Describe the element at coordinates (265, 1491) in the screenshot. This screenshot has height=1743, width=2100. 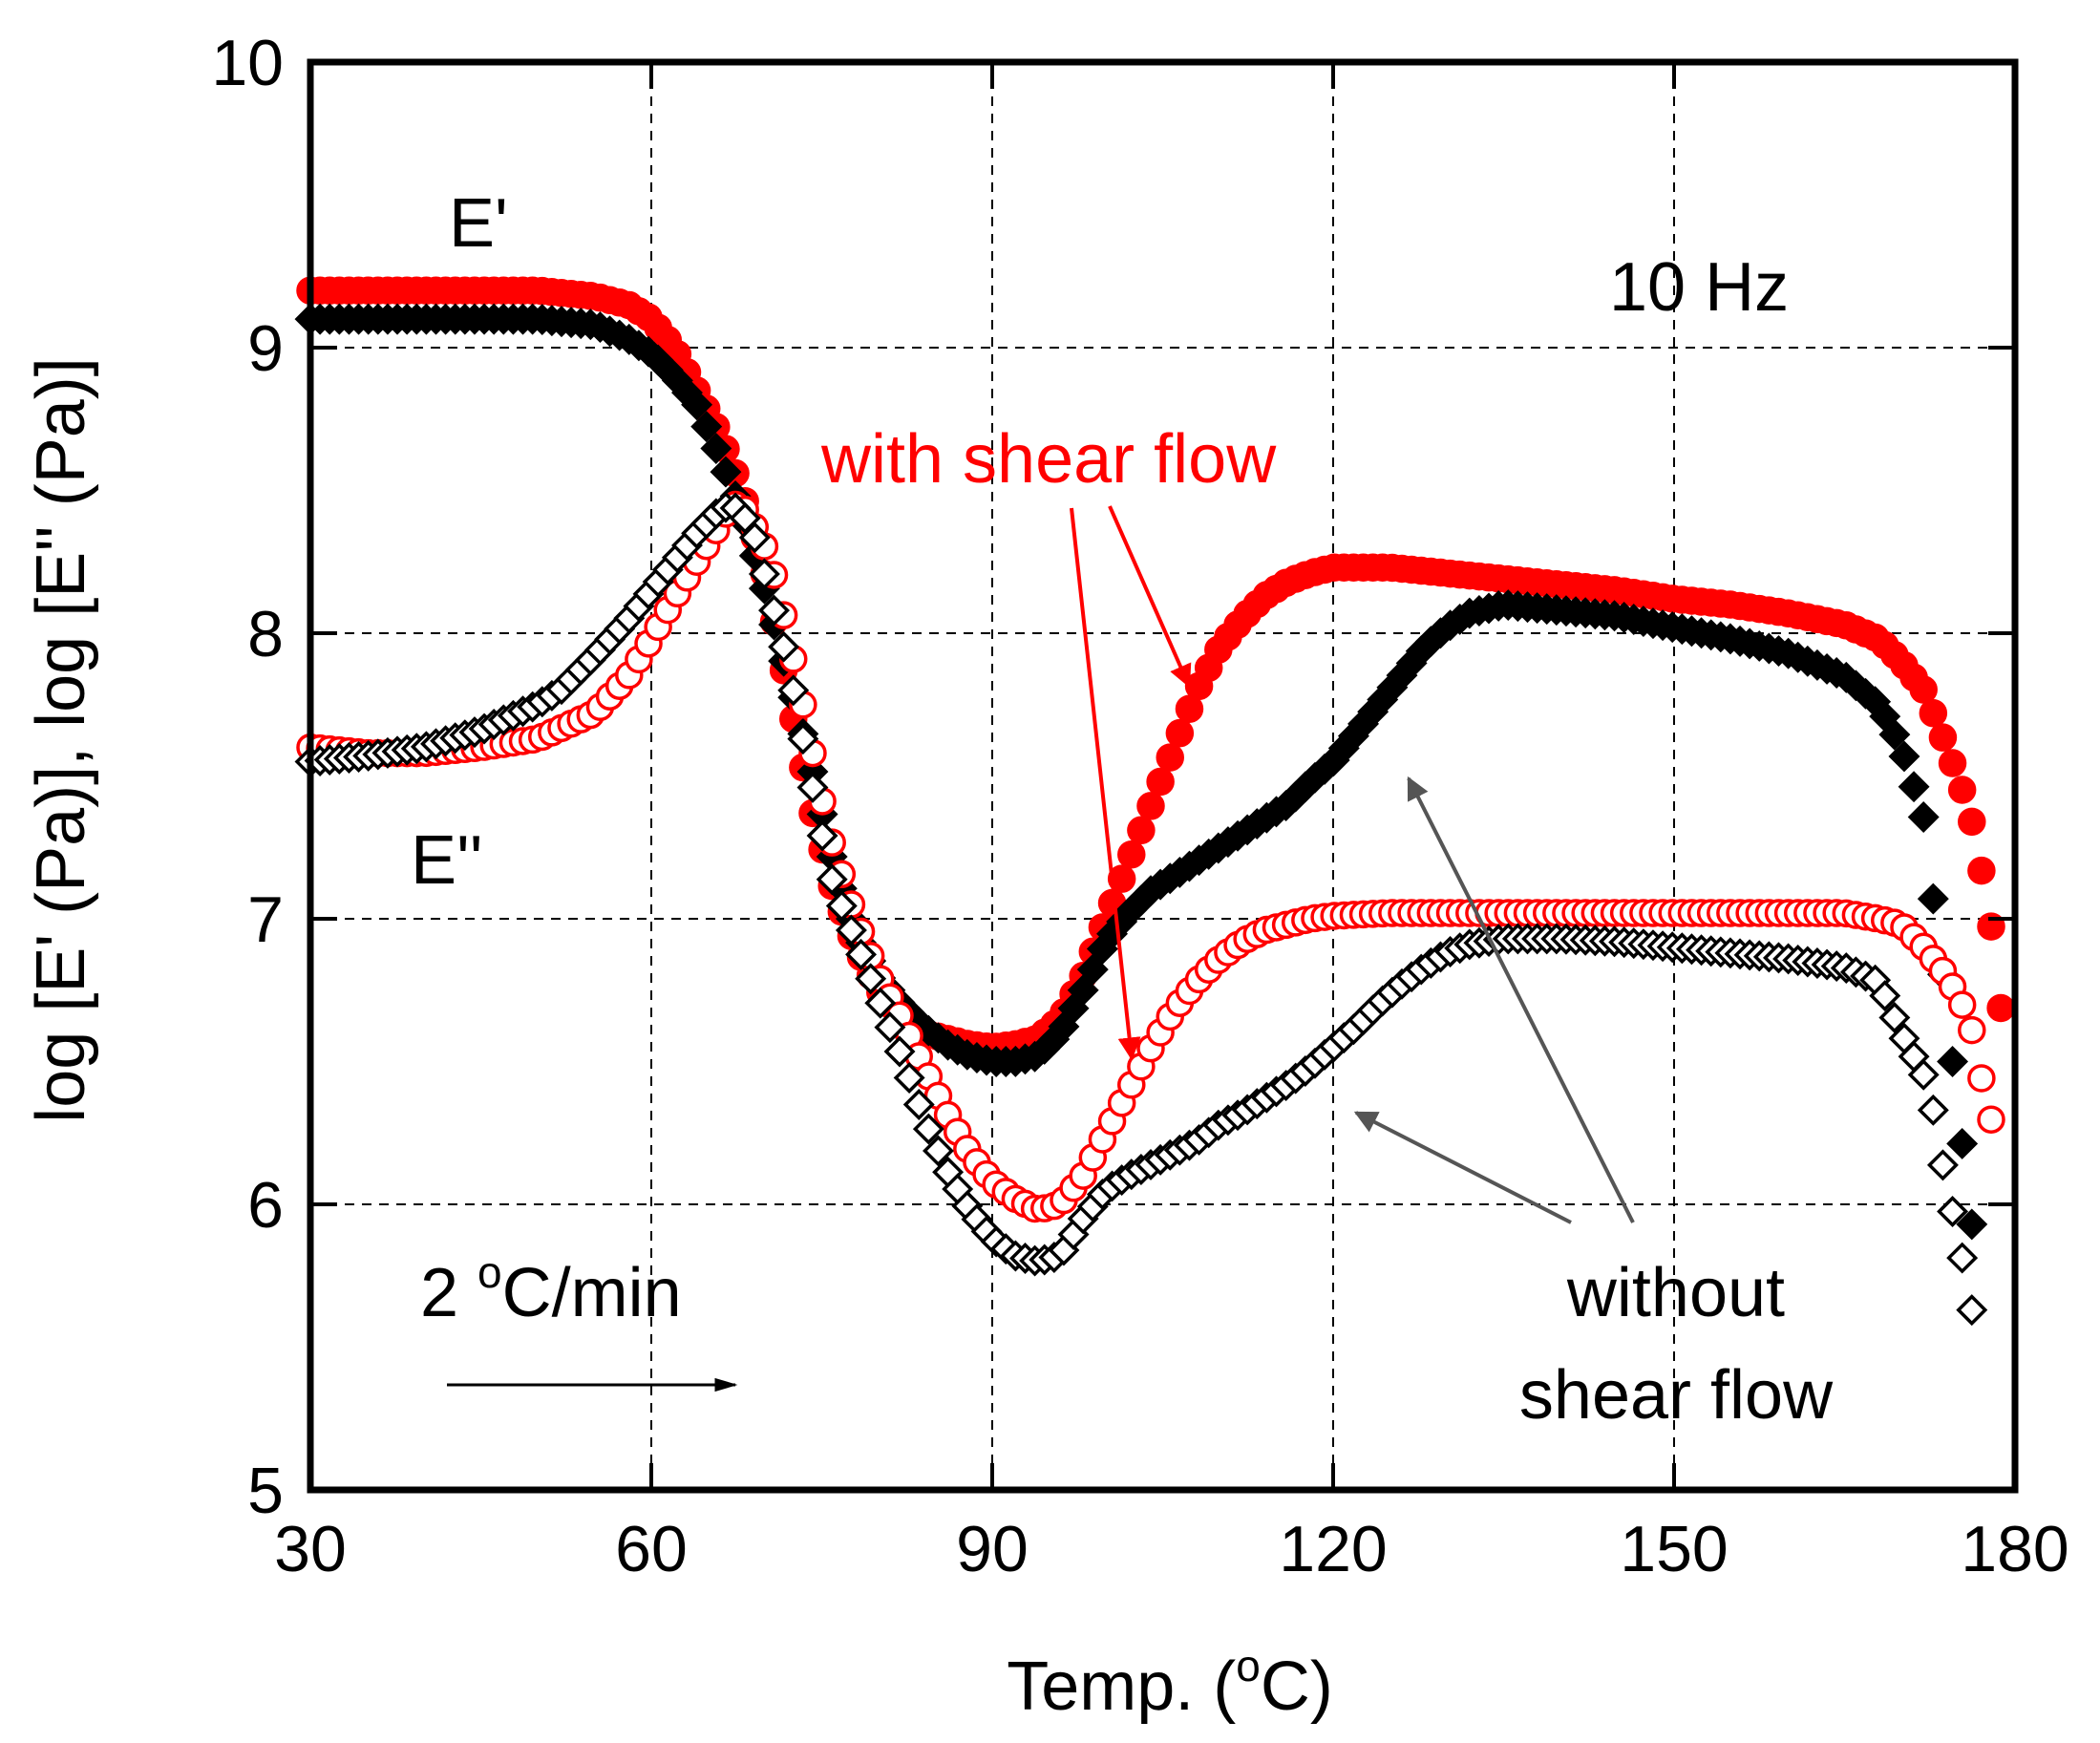
I see `y-tick-label: 5` at that location.